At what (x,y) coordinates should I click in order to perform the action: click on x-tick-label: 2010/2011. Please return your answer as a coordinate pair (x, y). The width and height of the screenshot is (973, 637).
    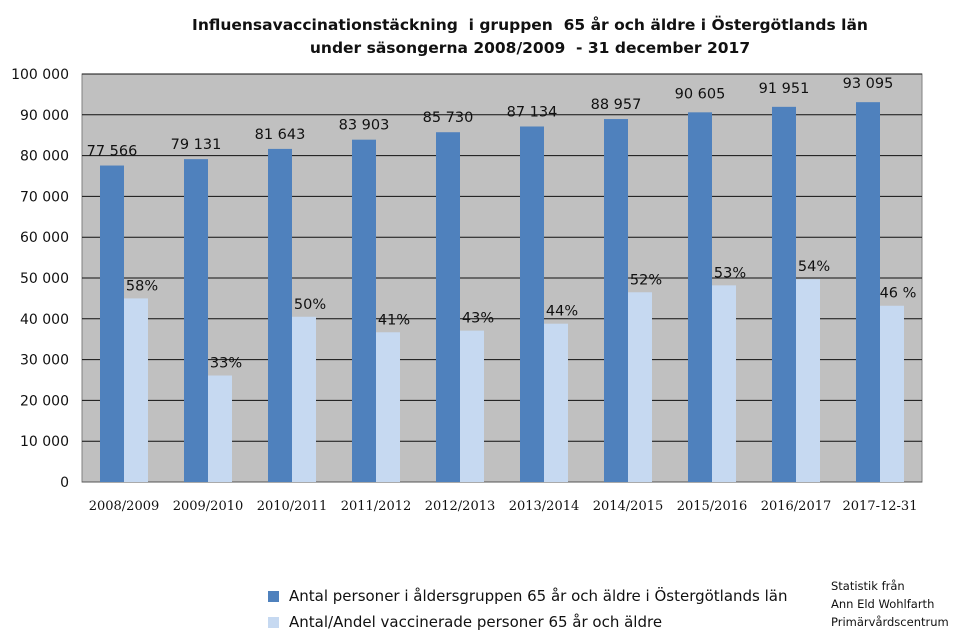
    Looking at the image, I should click on (292, 506).